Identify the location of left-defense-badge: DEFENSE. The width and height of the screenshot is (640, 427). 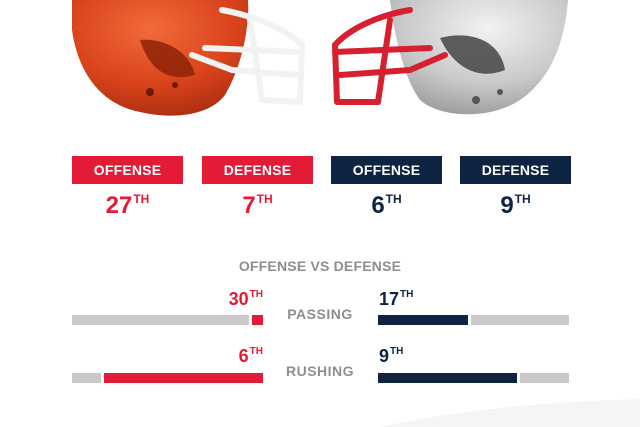
(257, 170).